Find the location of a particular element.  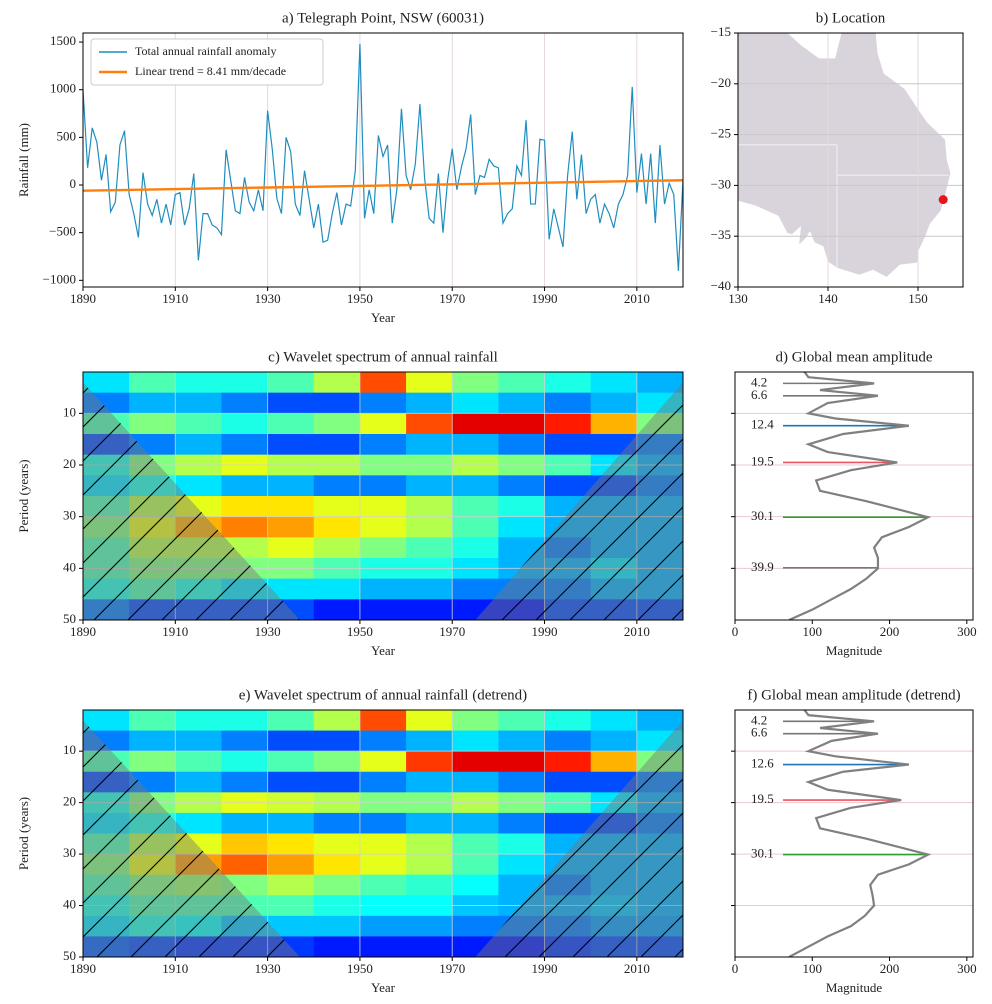

y-tick-label: 40 is located at coordinates (69, 904).